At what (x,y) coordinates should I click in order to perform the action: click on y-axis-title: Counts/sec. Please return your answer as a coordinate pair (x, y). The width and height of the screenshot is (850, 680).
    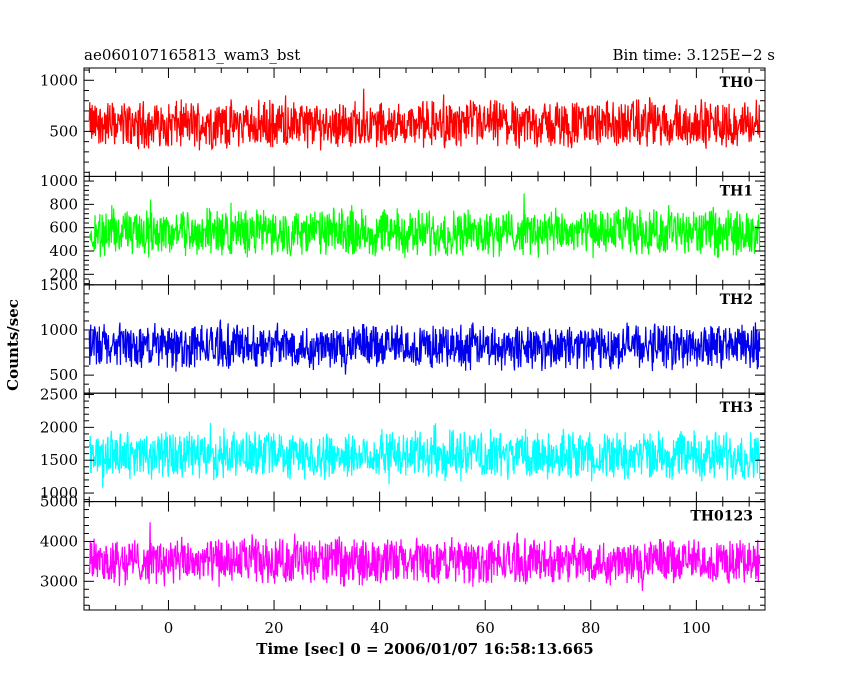
    Looking at the image, I should click on (13, 345).